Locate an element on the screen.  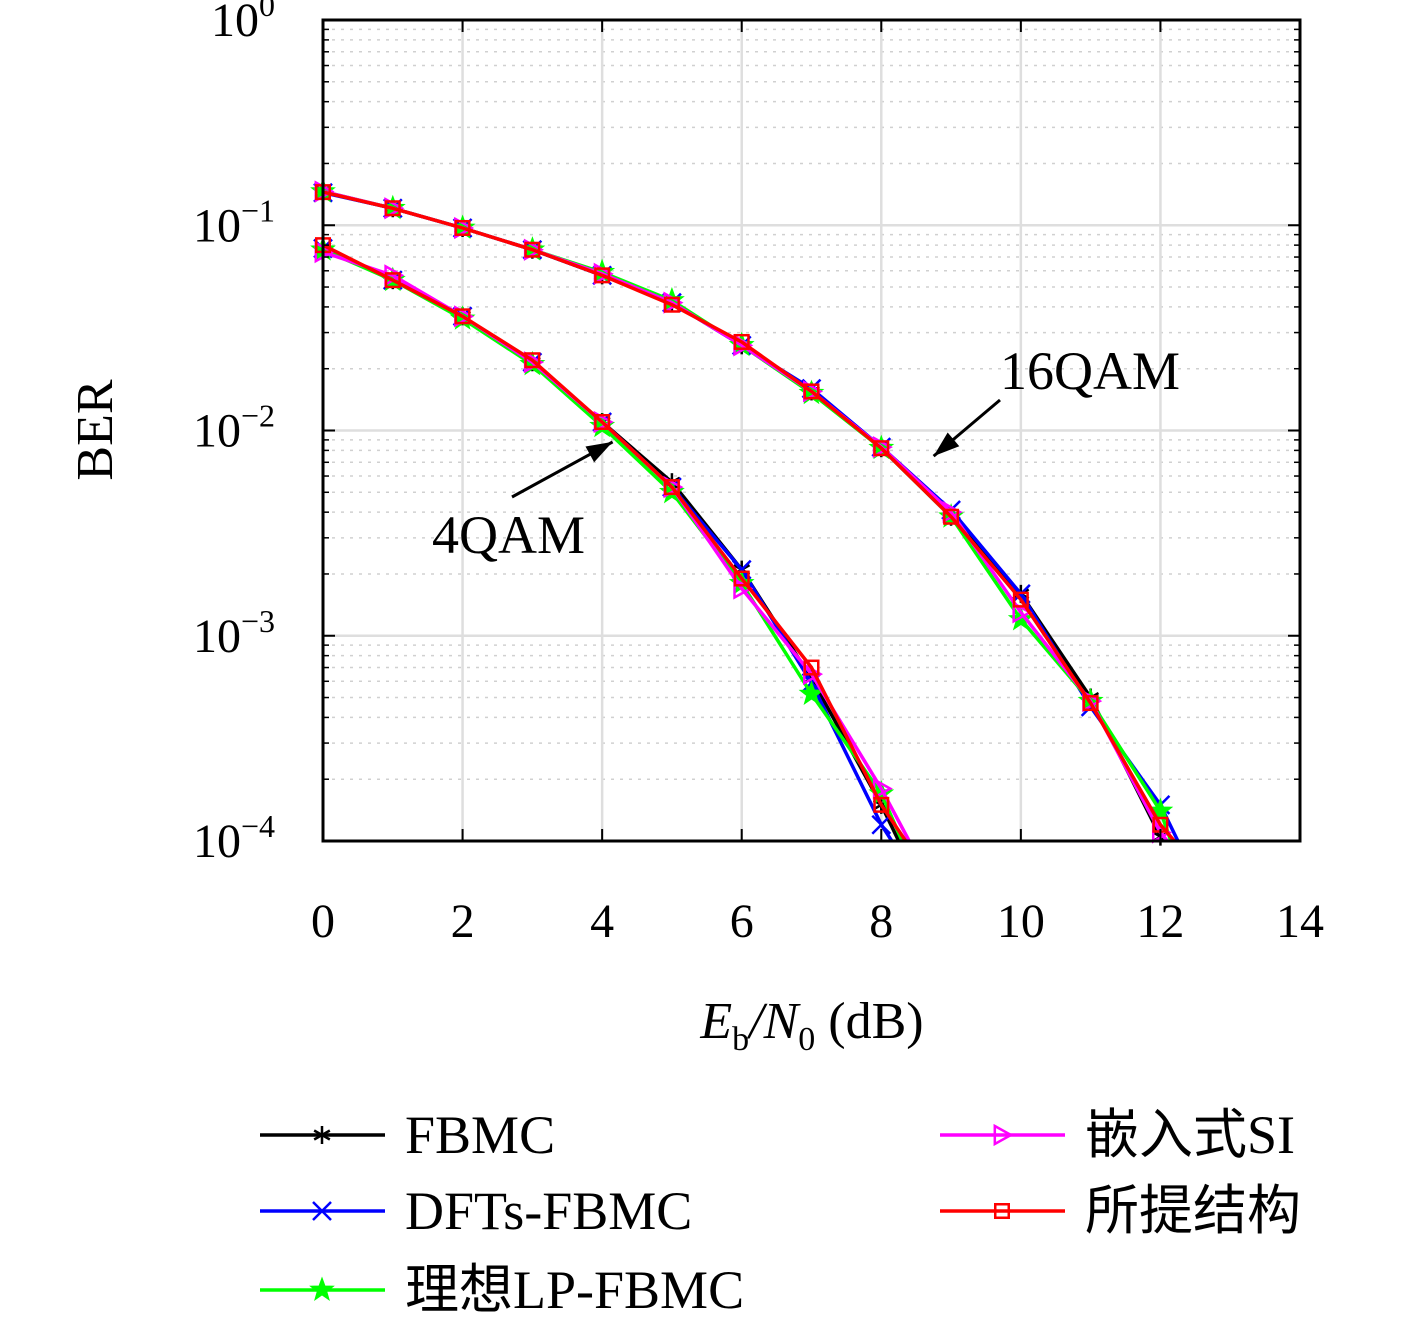
y-tick-label: 10⁻³ is located at coordinates (234, 633).